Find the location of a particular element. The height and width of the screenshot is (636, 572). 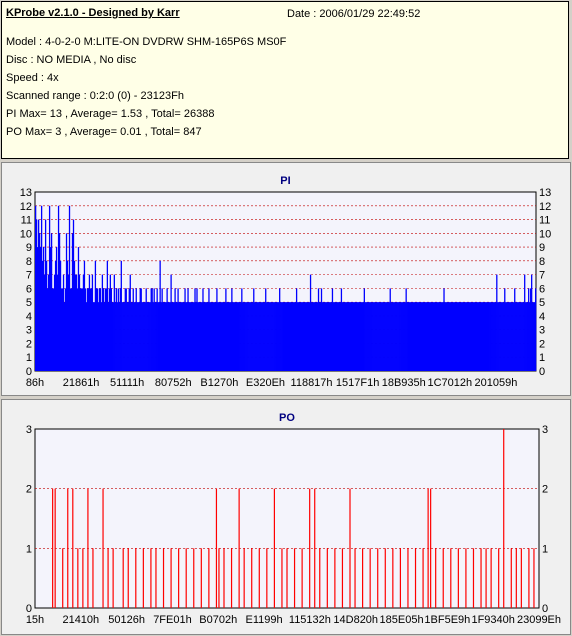

y-tick-label-right: 2 is located at coordinates (545, 490).